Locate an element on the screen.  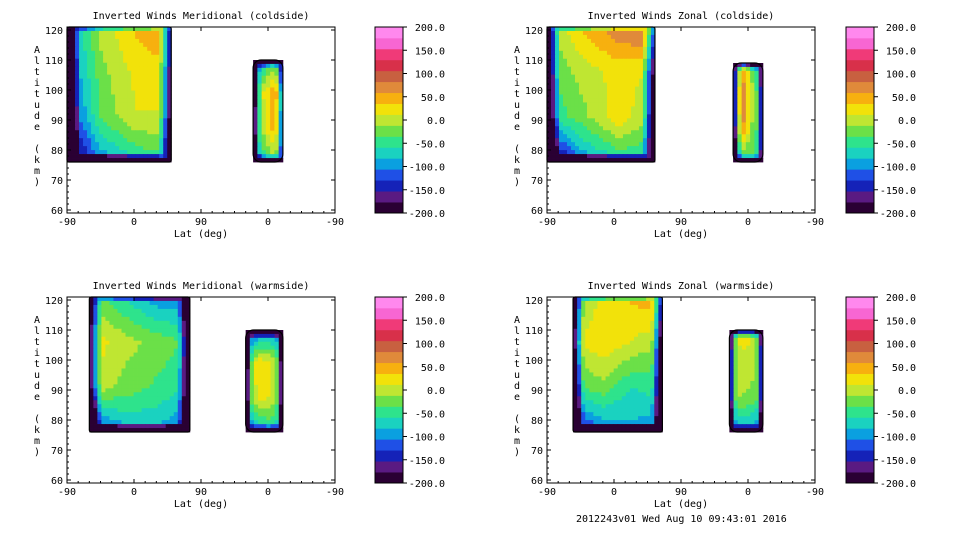
y-tick-label: 70 is located at coordinates (537, 181).